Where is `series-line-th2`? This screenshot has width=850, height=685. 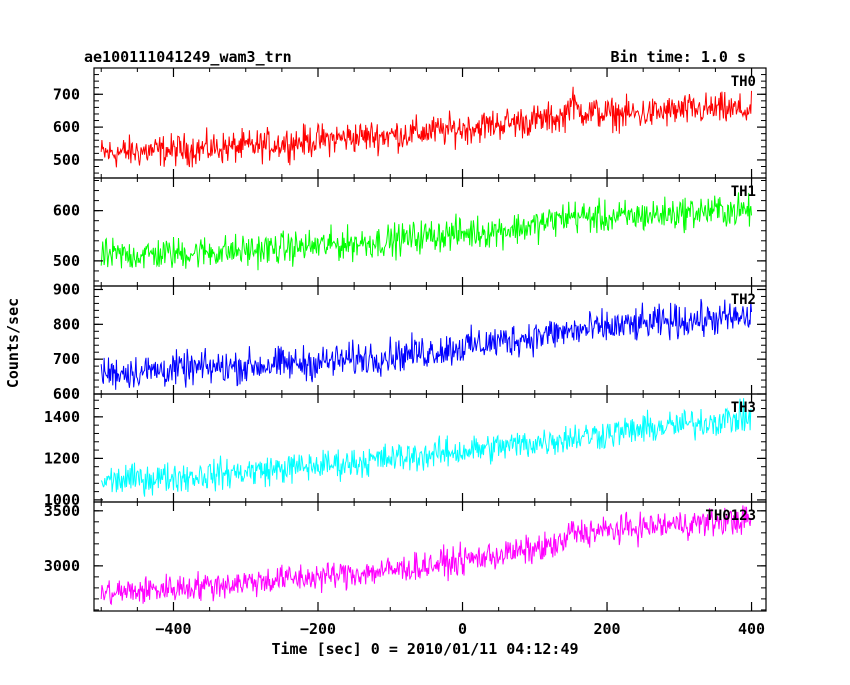 series-line-th2 is located at coordinates (426, 344).